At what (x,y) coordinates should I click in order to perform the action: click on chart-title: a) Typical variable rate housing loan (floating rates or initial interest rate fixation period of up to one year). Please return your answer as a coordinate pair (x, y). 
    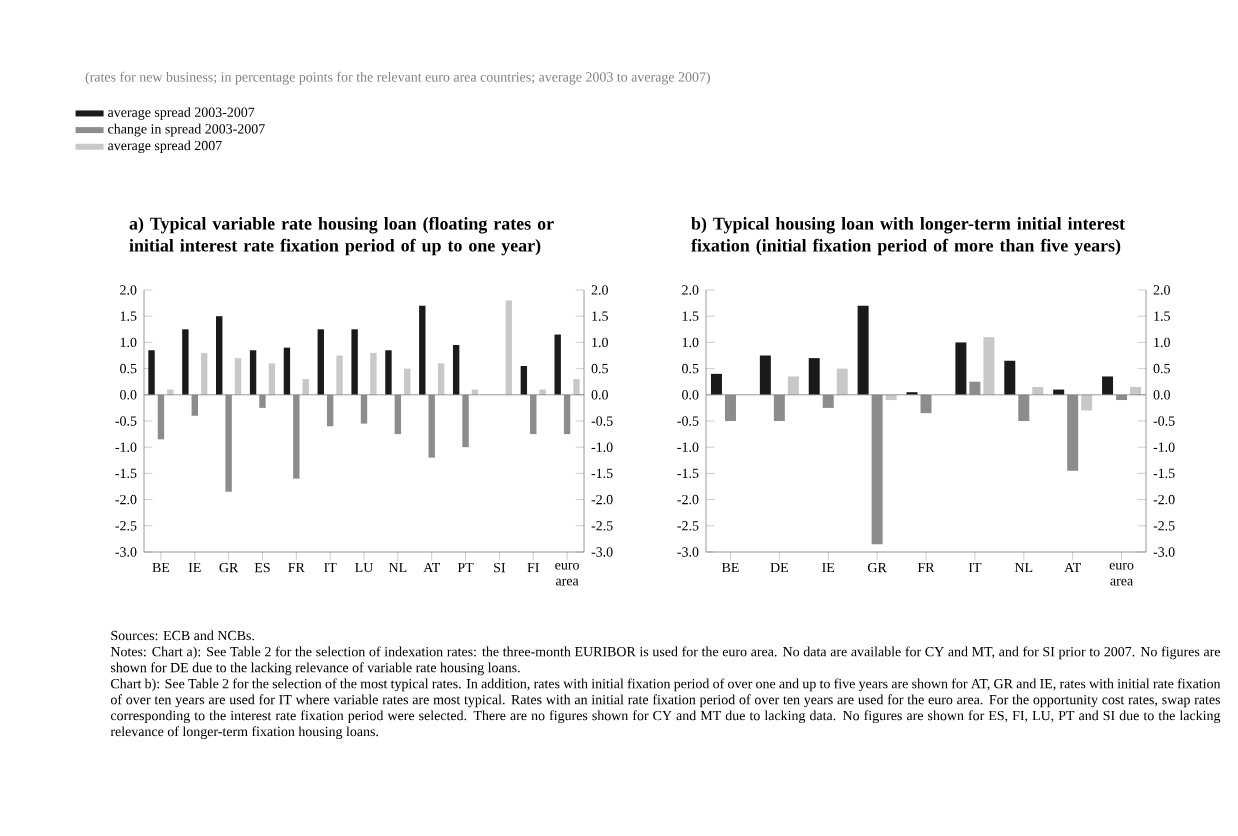
    Looking at the image, I should click on (341, 236).